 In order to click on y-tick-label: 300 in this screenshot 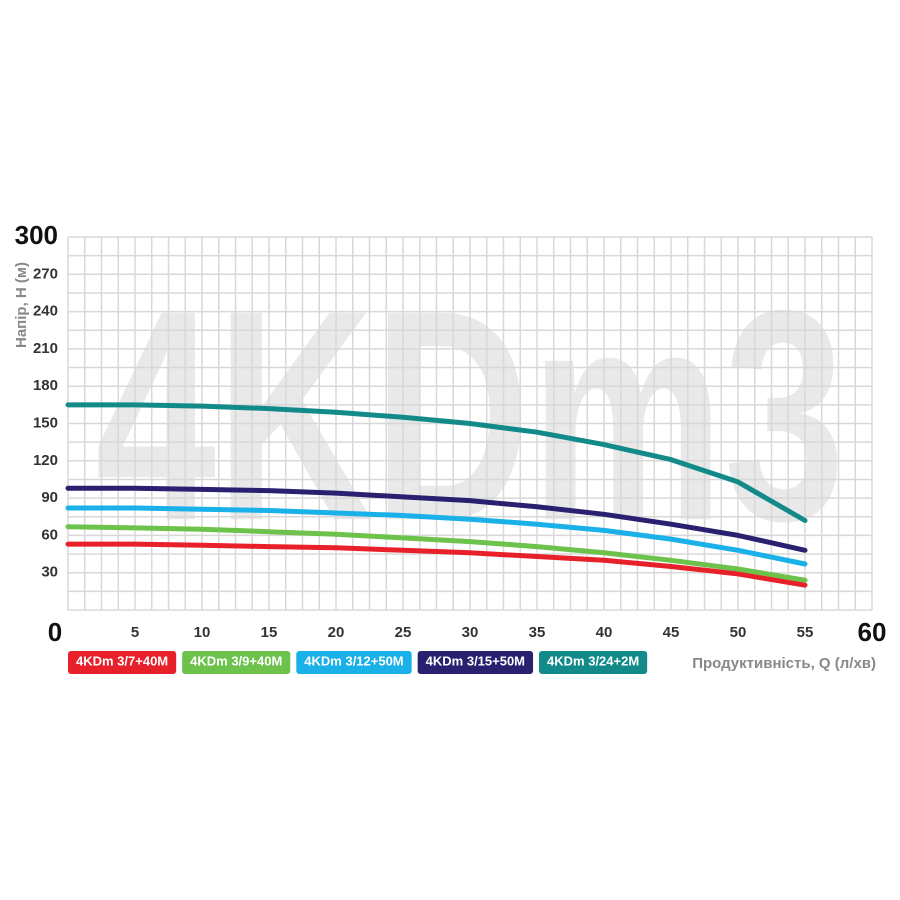, I will do `click(36, 235)`.